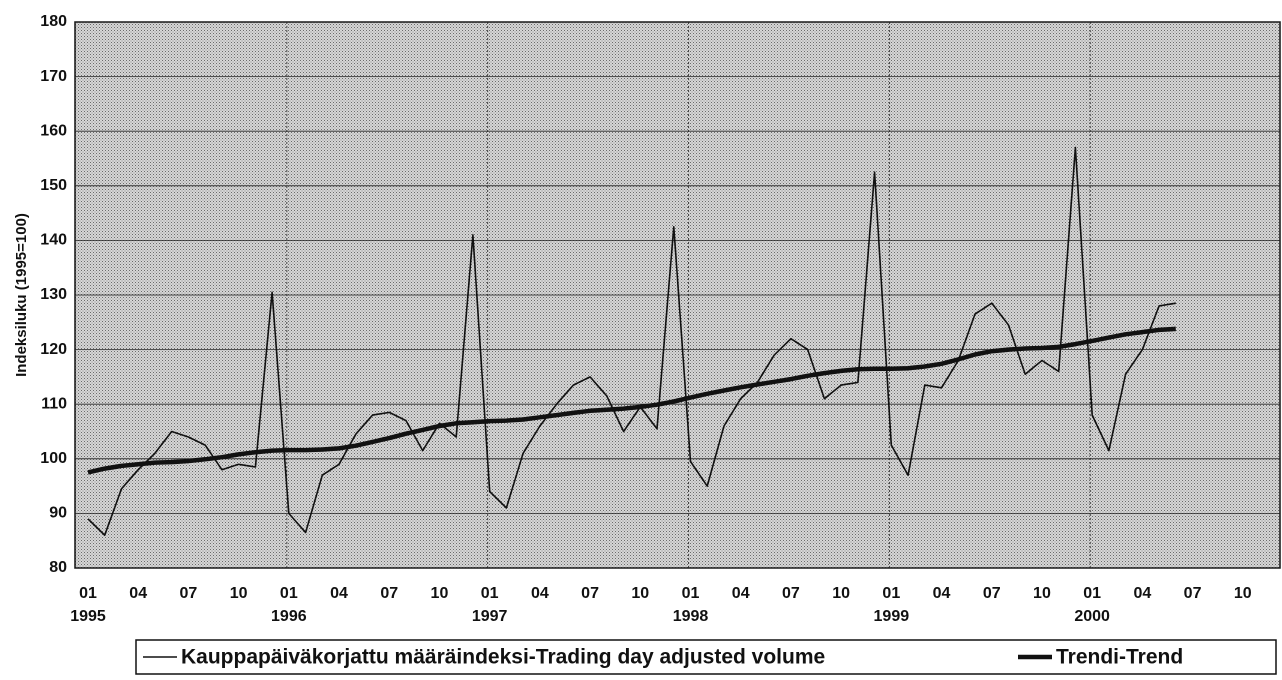 Image resolution: width=1282 pixels, height=680 pixels. What do you see at coordinates (58, 567) in the screenshot?
I see `y-tick-label: 80` at bounding box center [58, 567].